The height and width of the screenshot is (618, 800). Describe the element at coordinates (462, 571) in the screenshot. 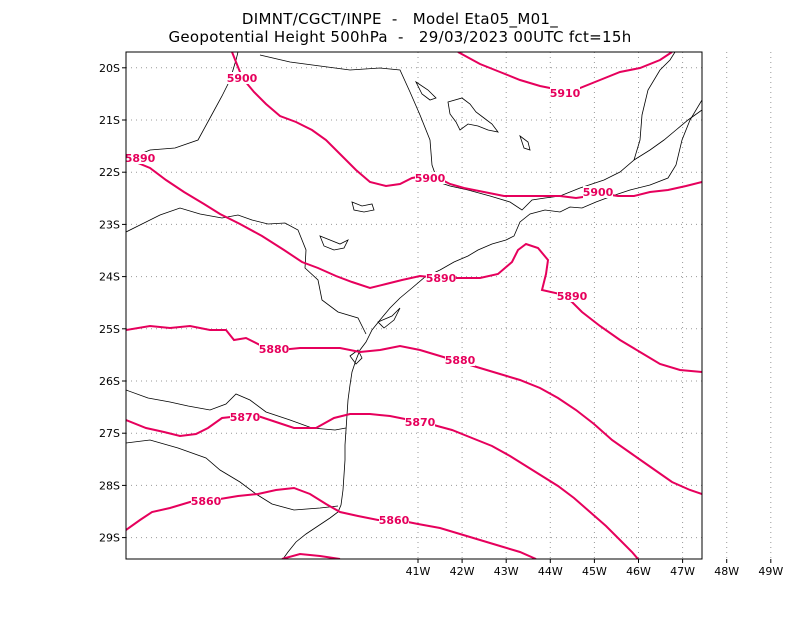

I see `lon-label: 42W` at that location.